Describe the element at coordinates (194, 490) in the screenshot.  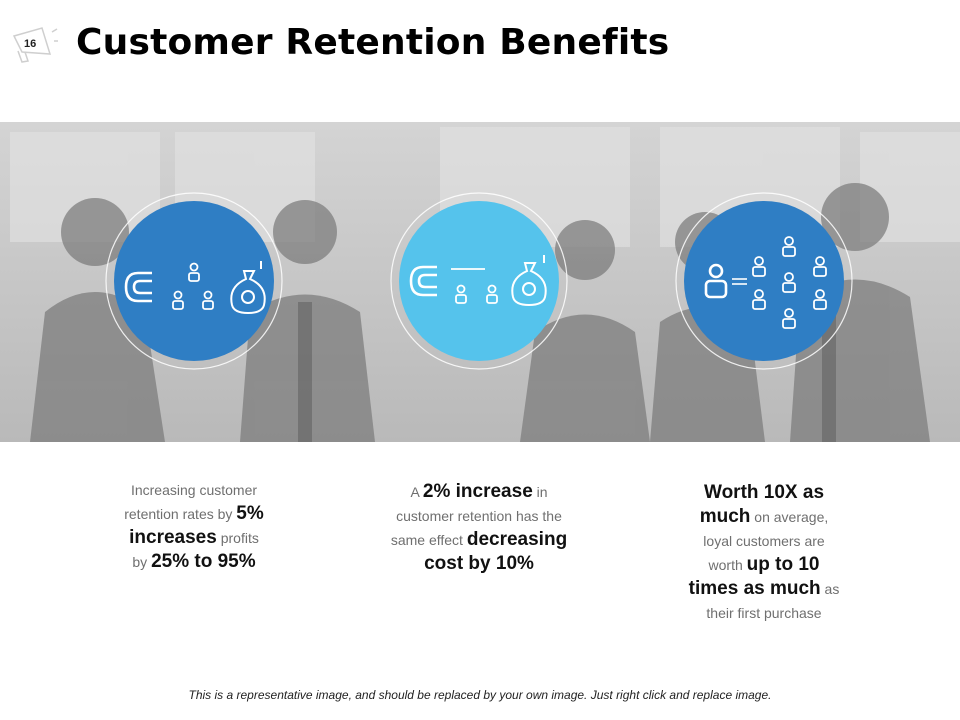
I see `text-1-line: Increasing customer` at that location.